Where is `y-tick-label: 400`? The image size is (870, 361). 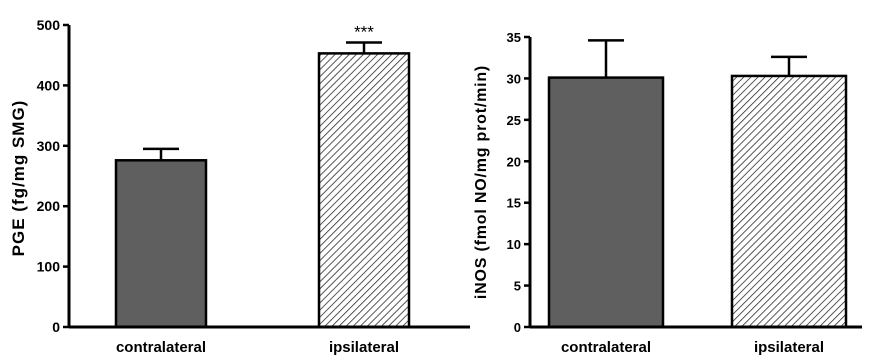
y-tick-label: 400 is located at coordinates (49, 85).